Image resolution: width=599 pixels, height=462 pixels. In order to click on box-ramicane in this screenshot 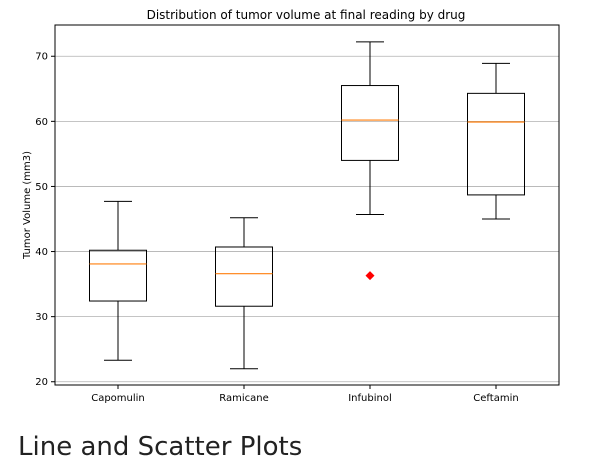, I will do `click(244, 293)`.